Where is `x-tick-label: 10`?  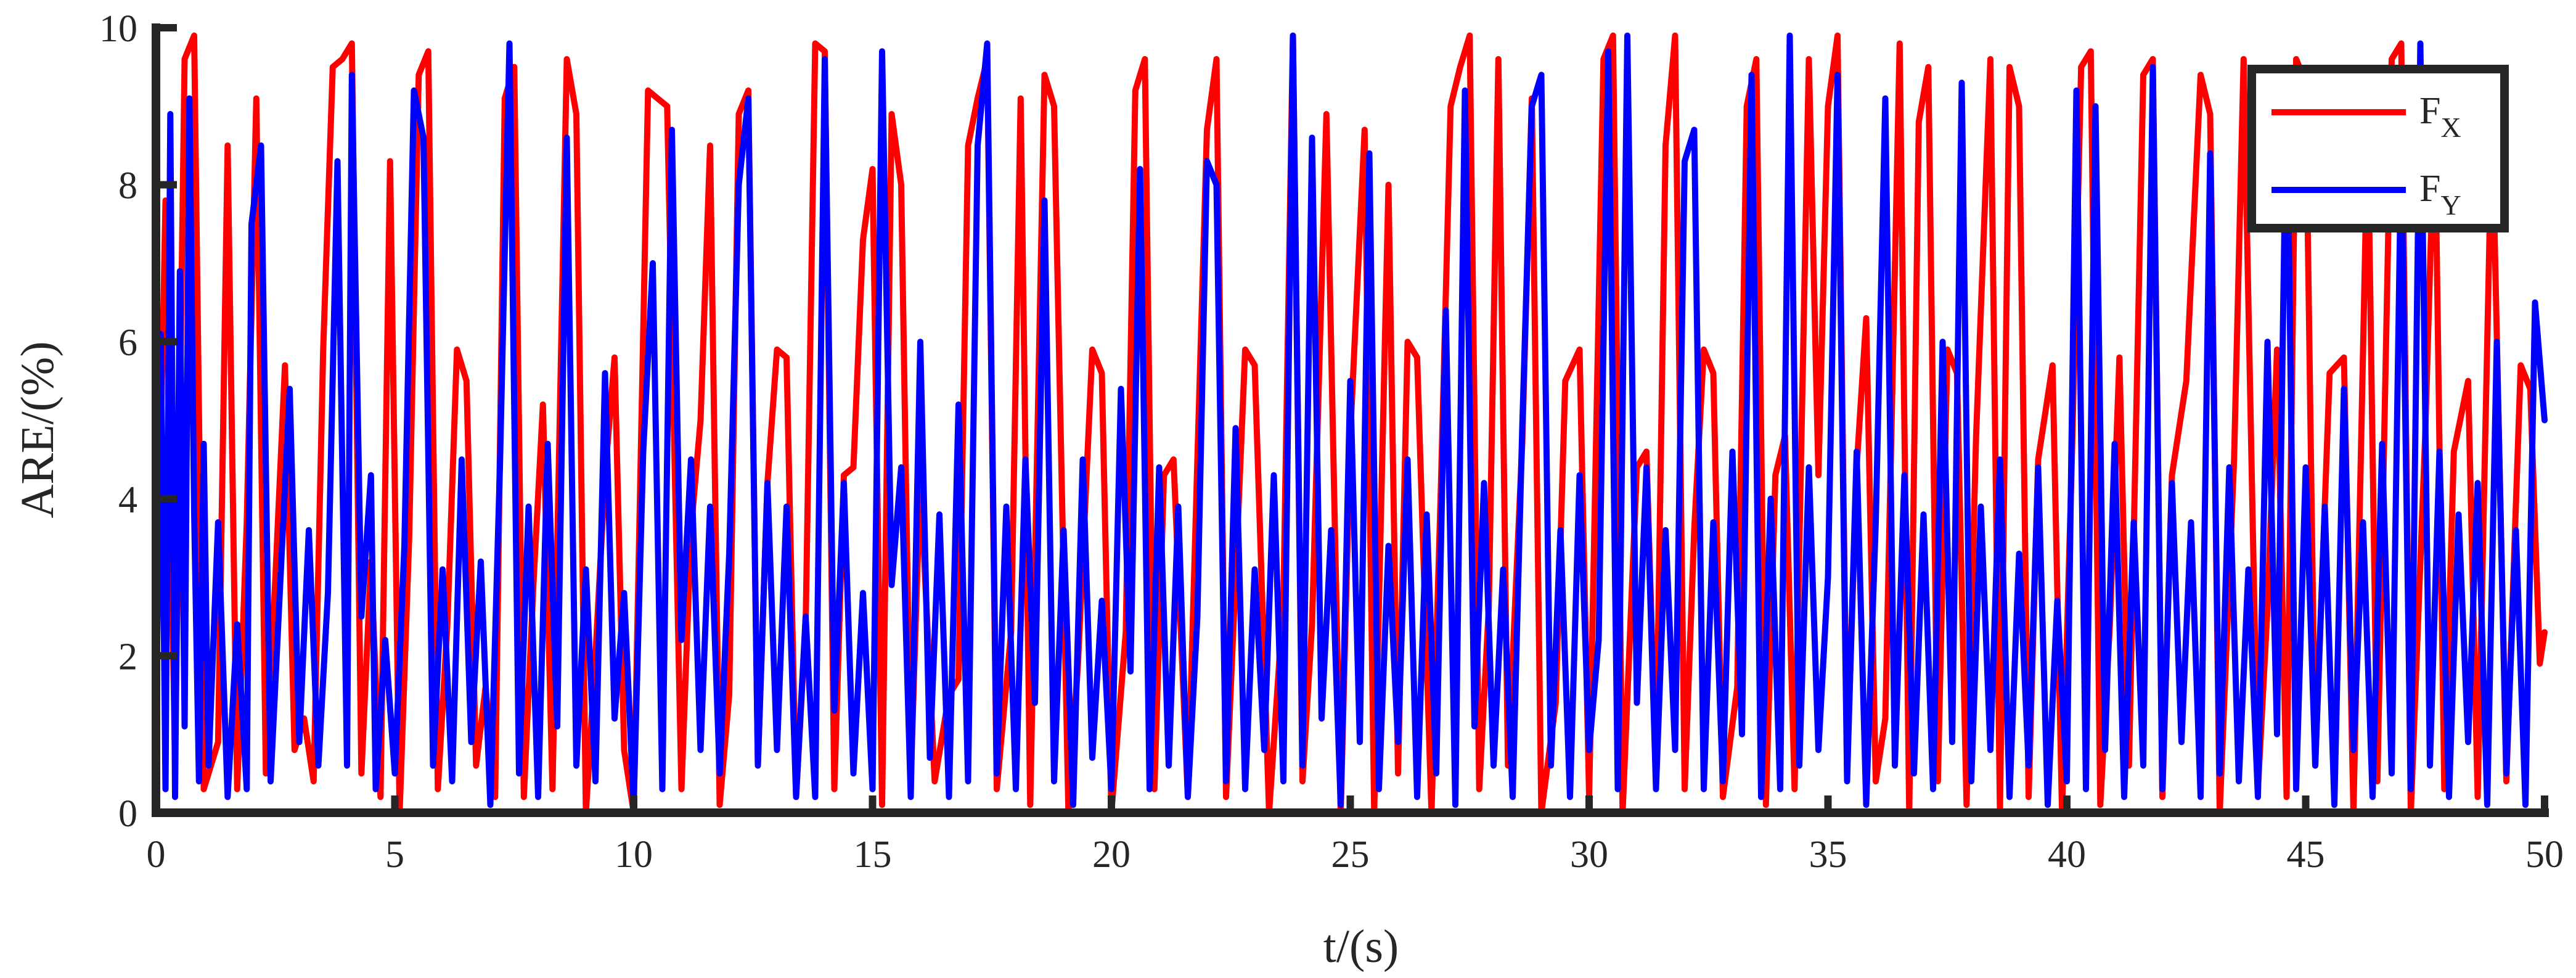 x-tick-label: 10 is located at coordinates (634, 855).